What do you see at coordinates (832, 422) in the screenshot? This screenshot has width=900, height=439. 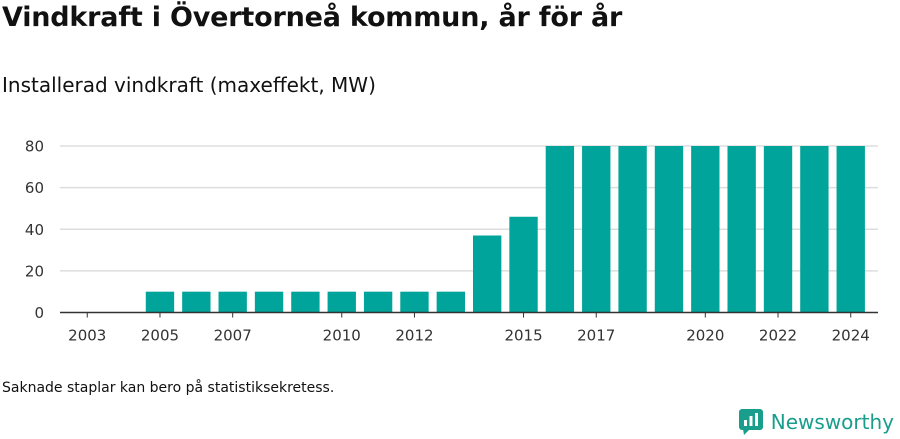 I see `brand-name: Newsworthy` at bounding box center [832, 422].